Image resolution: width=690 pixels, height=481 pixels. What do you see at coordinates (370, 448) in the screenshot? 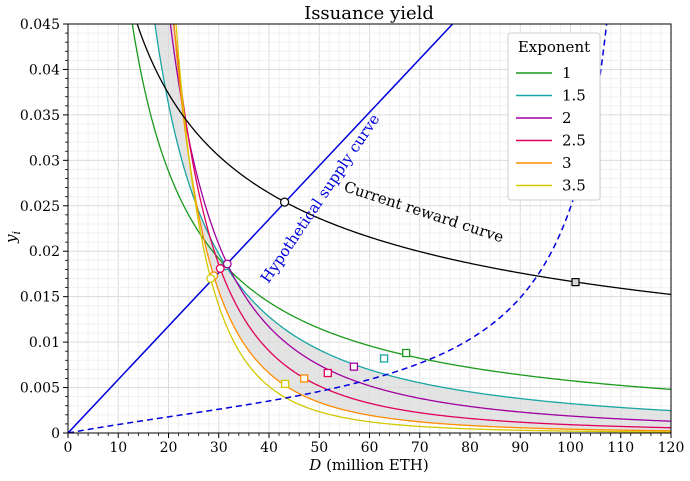
I see `x-tick-label: 60` at bounding box center [370, 448].